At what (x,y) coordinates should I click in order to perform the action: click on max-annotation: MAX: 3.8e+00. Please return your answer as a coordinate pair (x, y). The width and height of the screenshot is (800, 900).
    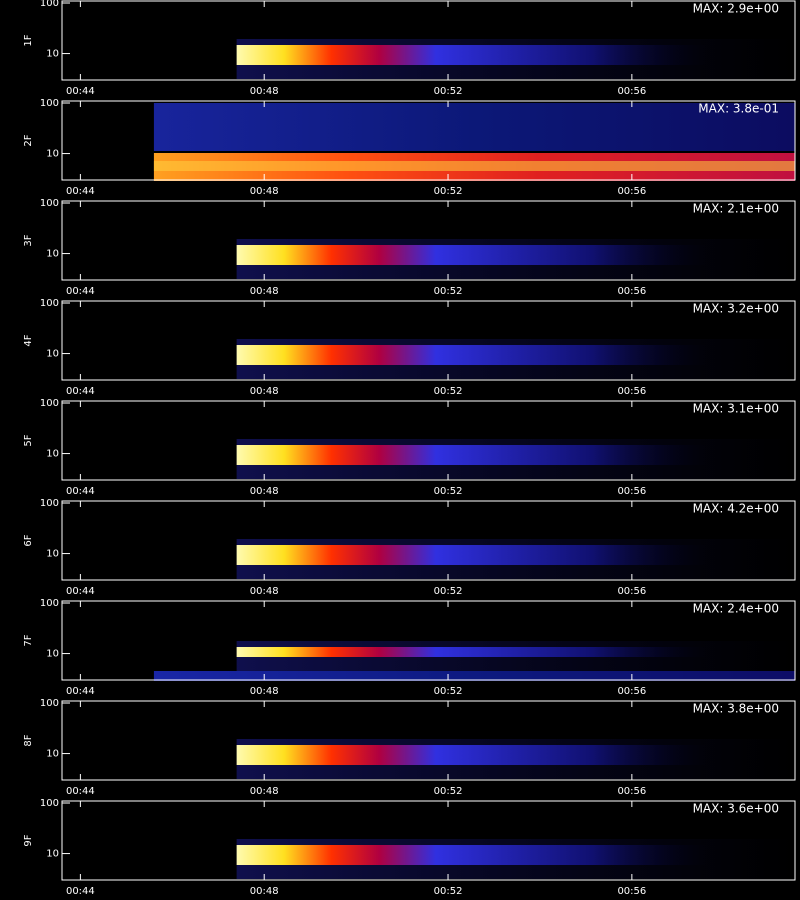
    Looking at the image, I should click on (736, 709).